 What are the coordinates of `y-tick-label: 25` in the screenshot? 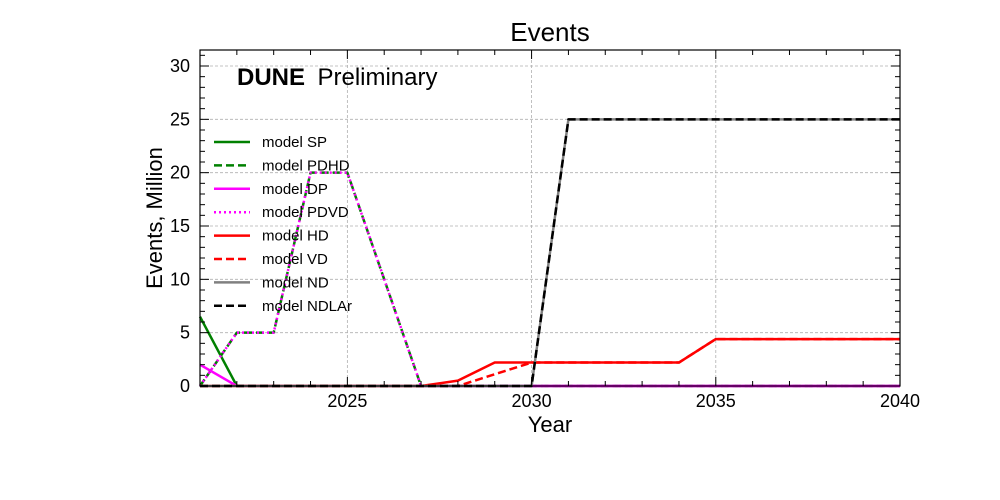 It's located at (180, 119).